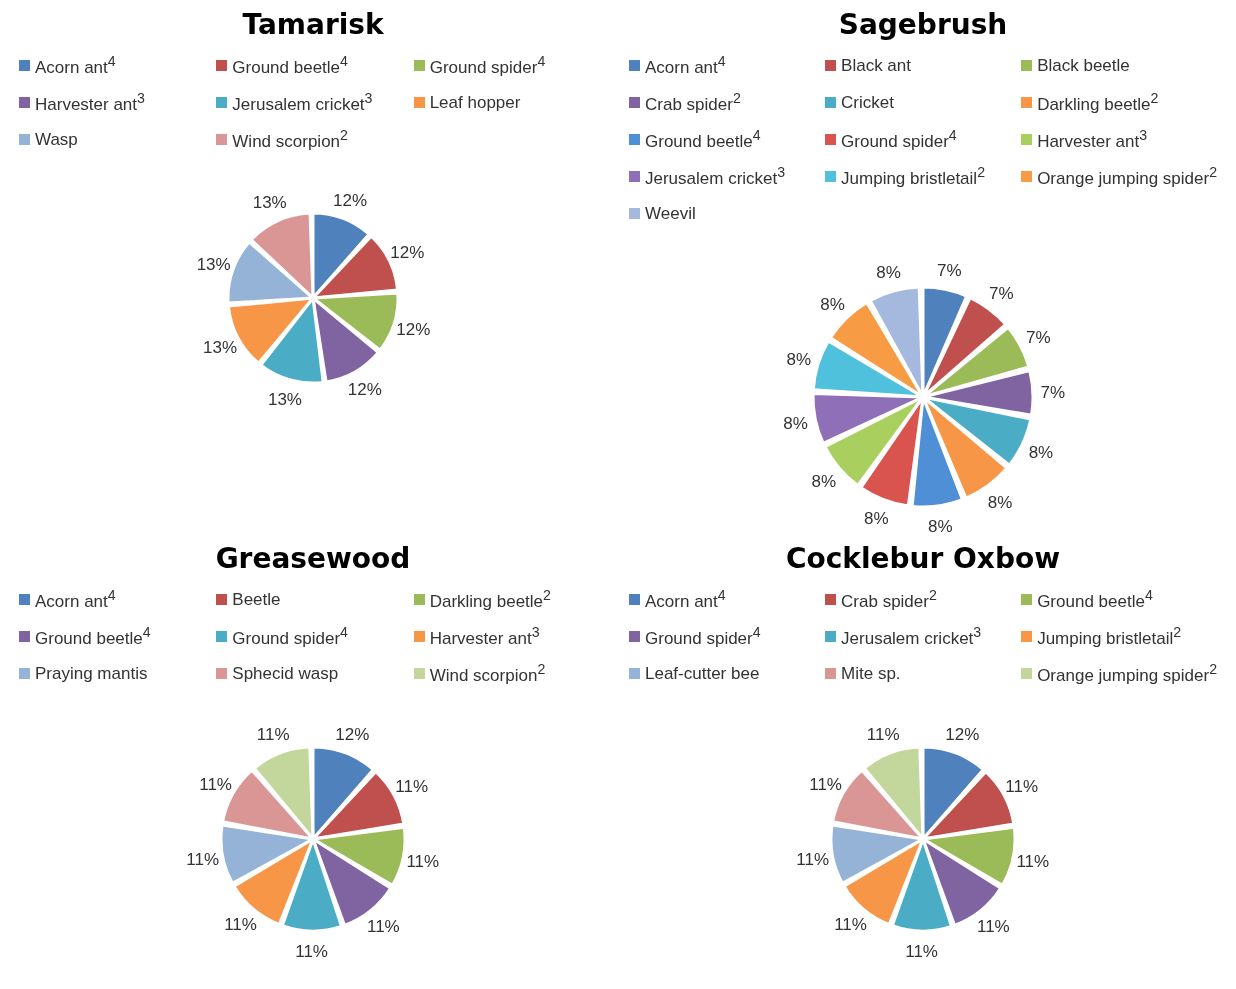 The height and width of the screenshot is (989, 1236). What do you see at coordinates (923, 24) in the screenshot?
I see `chart-title: Sagebrush` at bounding box center [923, 24].